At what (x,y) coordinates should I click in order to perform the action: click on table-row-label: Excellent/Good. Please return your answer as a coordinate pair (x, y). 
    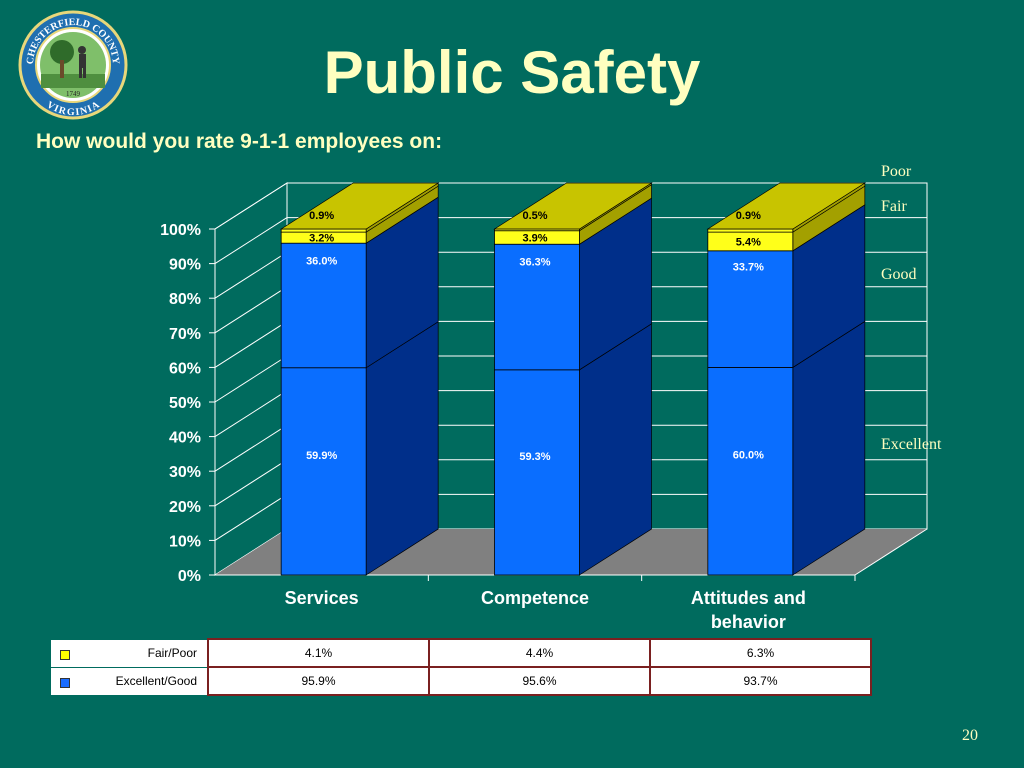
    Looking at the image, I should click on (156, 681).